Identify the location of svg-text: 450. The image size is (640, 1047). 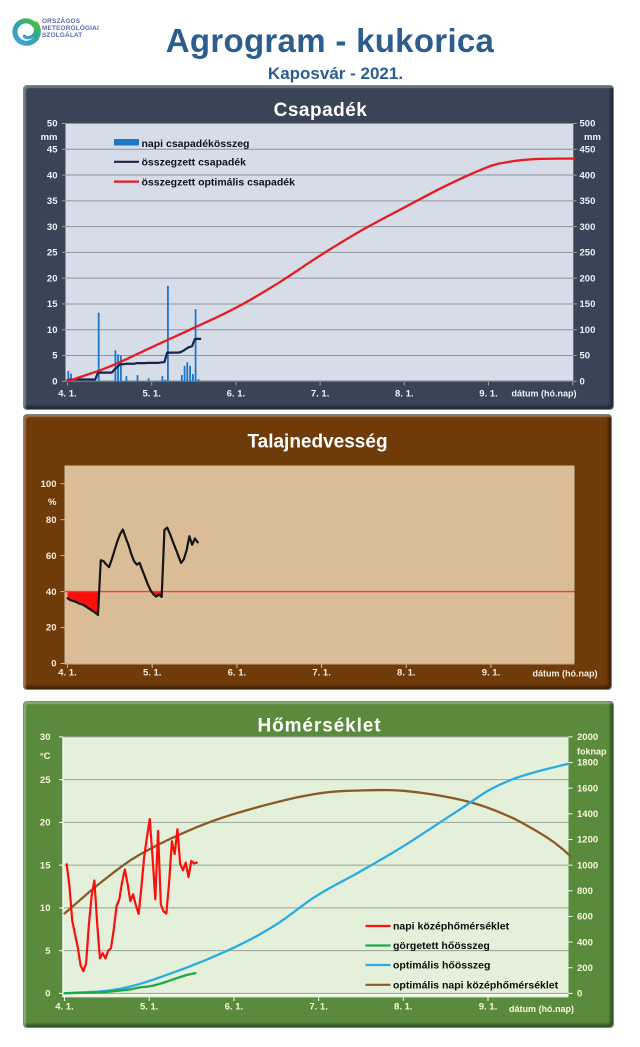
(588, 150).